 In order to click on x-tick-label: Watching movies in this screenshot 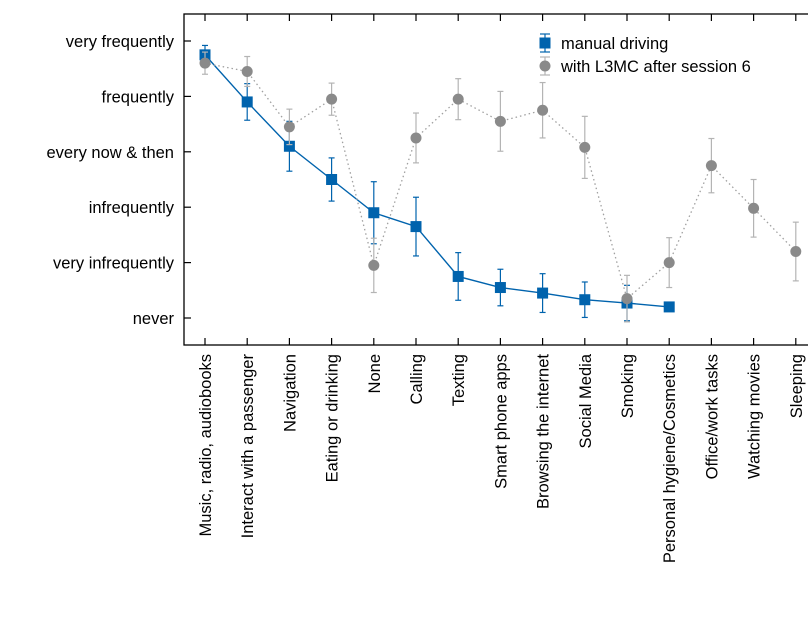, I will do `click(755, 416)`.